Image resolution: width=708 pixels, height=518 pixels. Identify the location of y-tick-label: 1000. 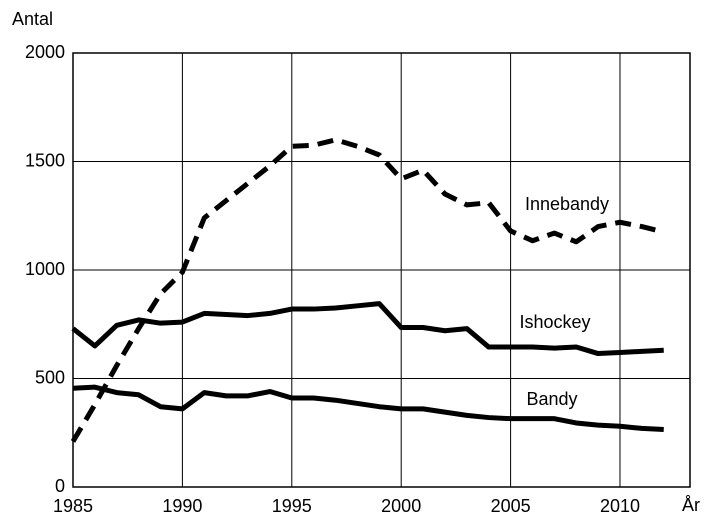
(45, 269).